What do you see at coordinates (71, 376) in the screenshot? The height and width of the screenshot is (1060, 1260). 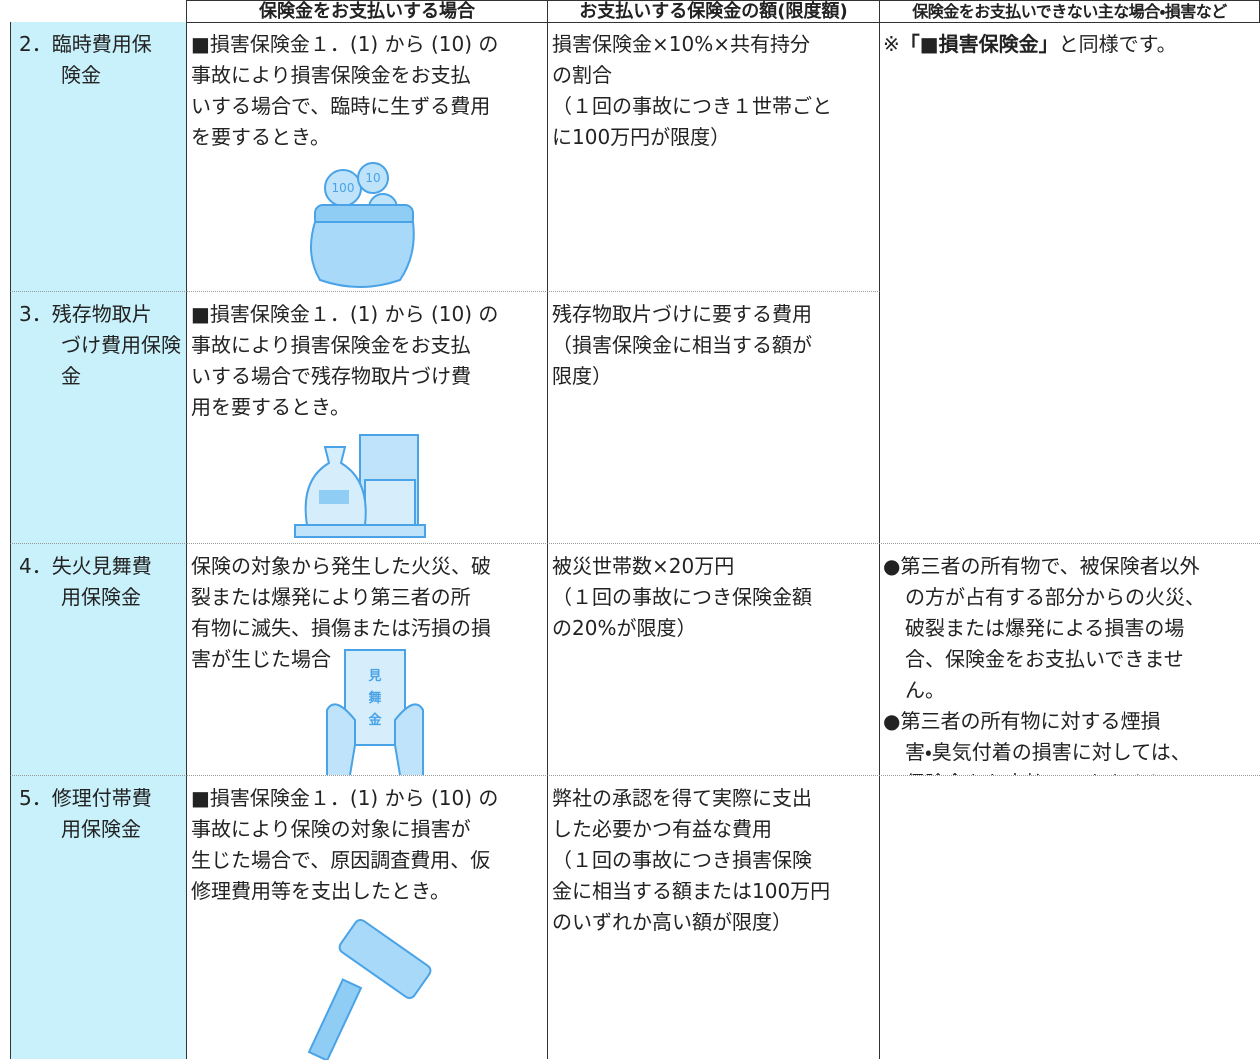 I see `text-line: 金` at bounding box center [71, 376].